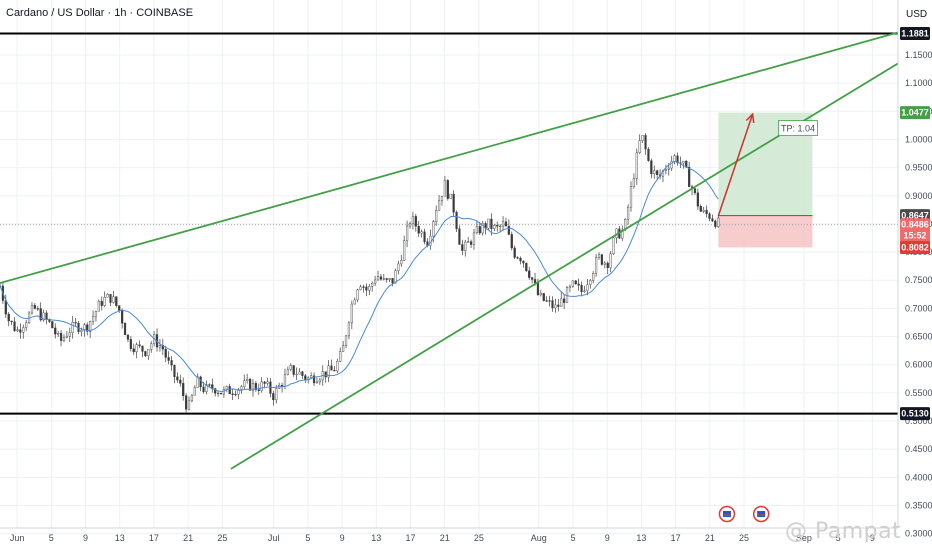 The height and width of the screenshot is (555, 932). Describe the element at coordinates (915, 414) in the screenshot. I see `price-tag-label: 0.5130` at that location.